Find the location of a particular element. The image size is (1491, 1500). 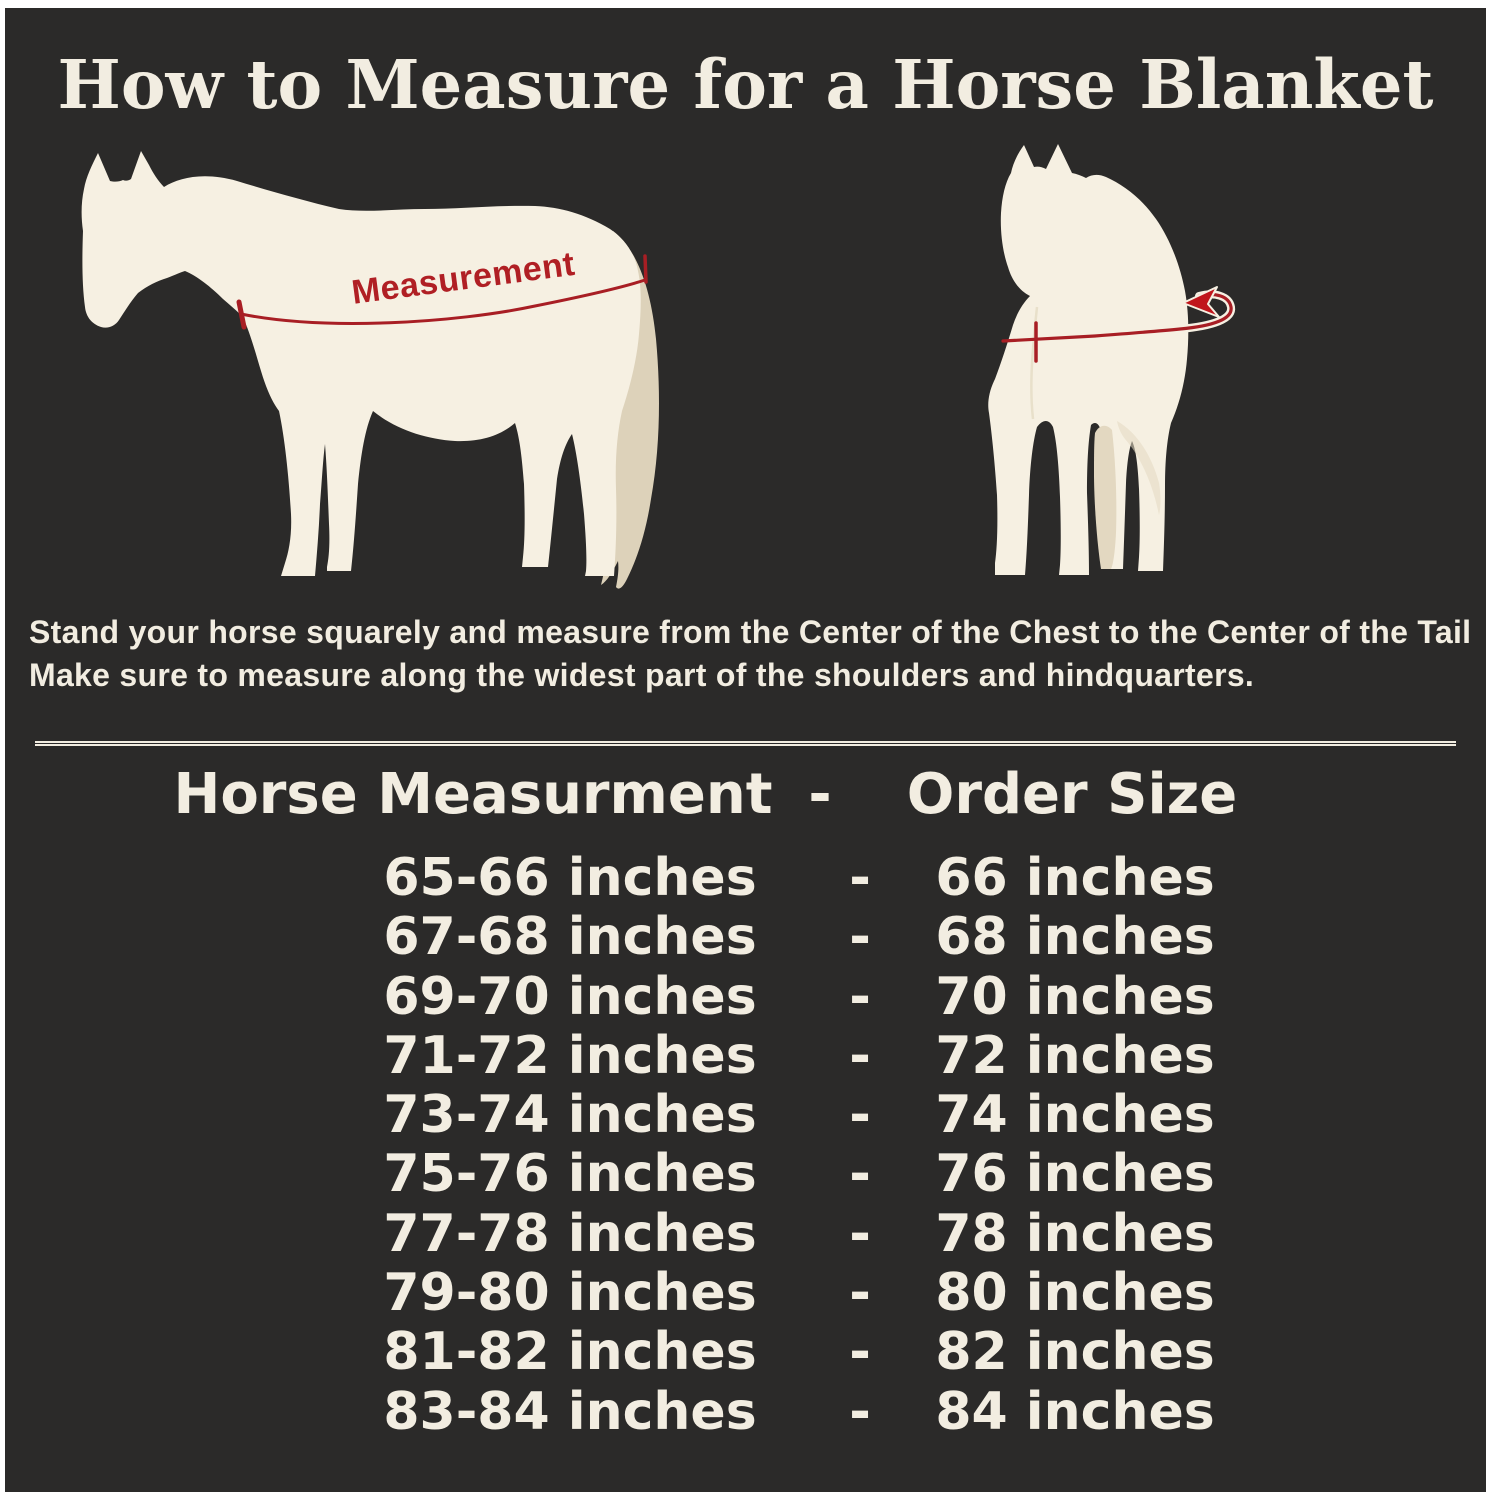

horse-front-view-icon is located at coordinates (1112, 359).